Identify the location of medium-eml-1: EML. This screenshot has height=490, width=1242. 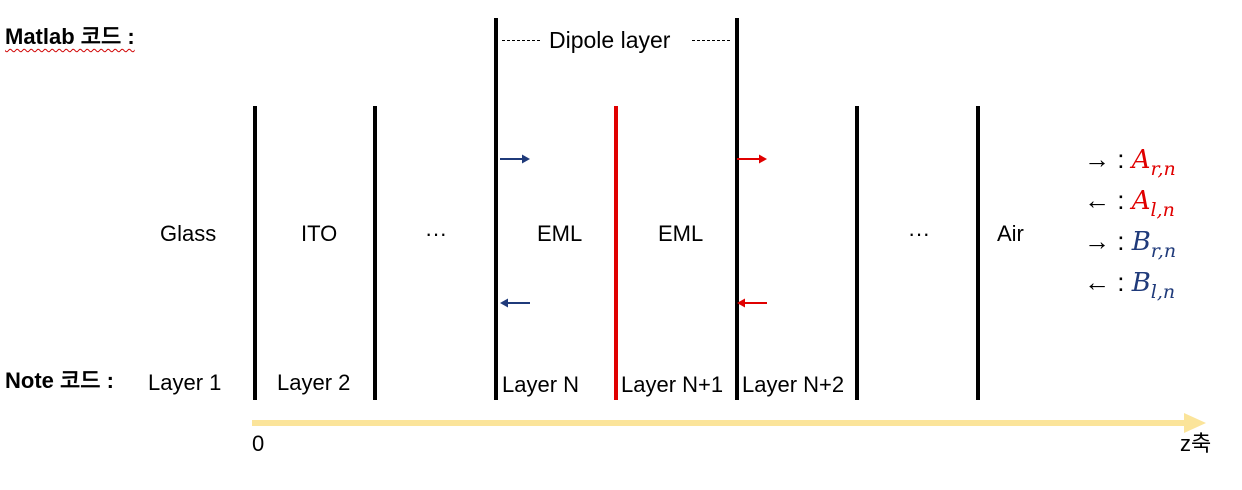
(560, 233).